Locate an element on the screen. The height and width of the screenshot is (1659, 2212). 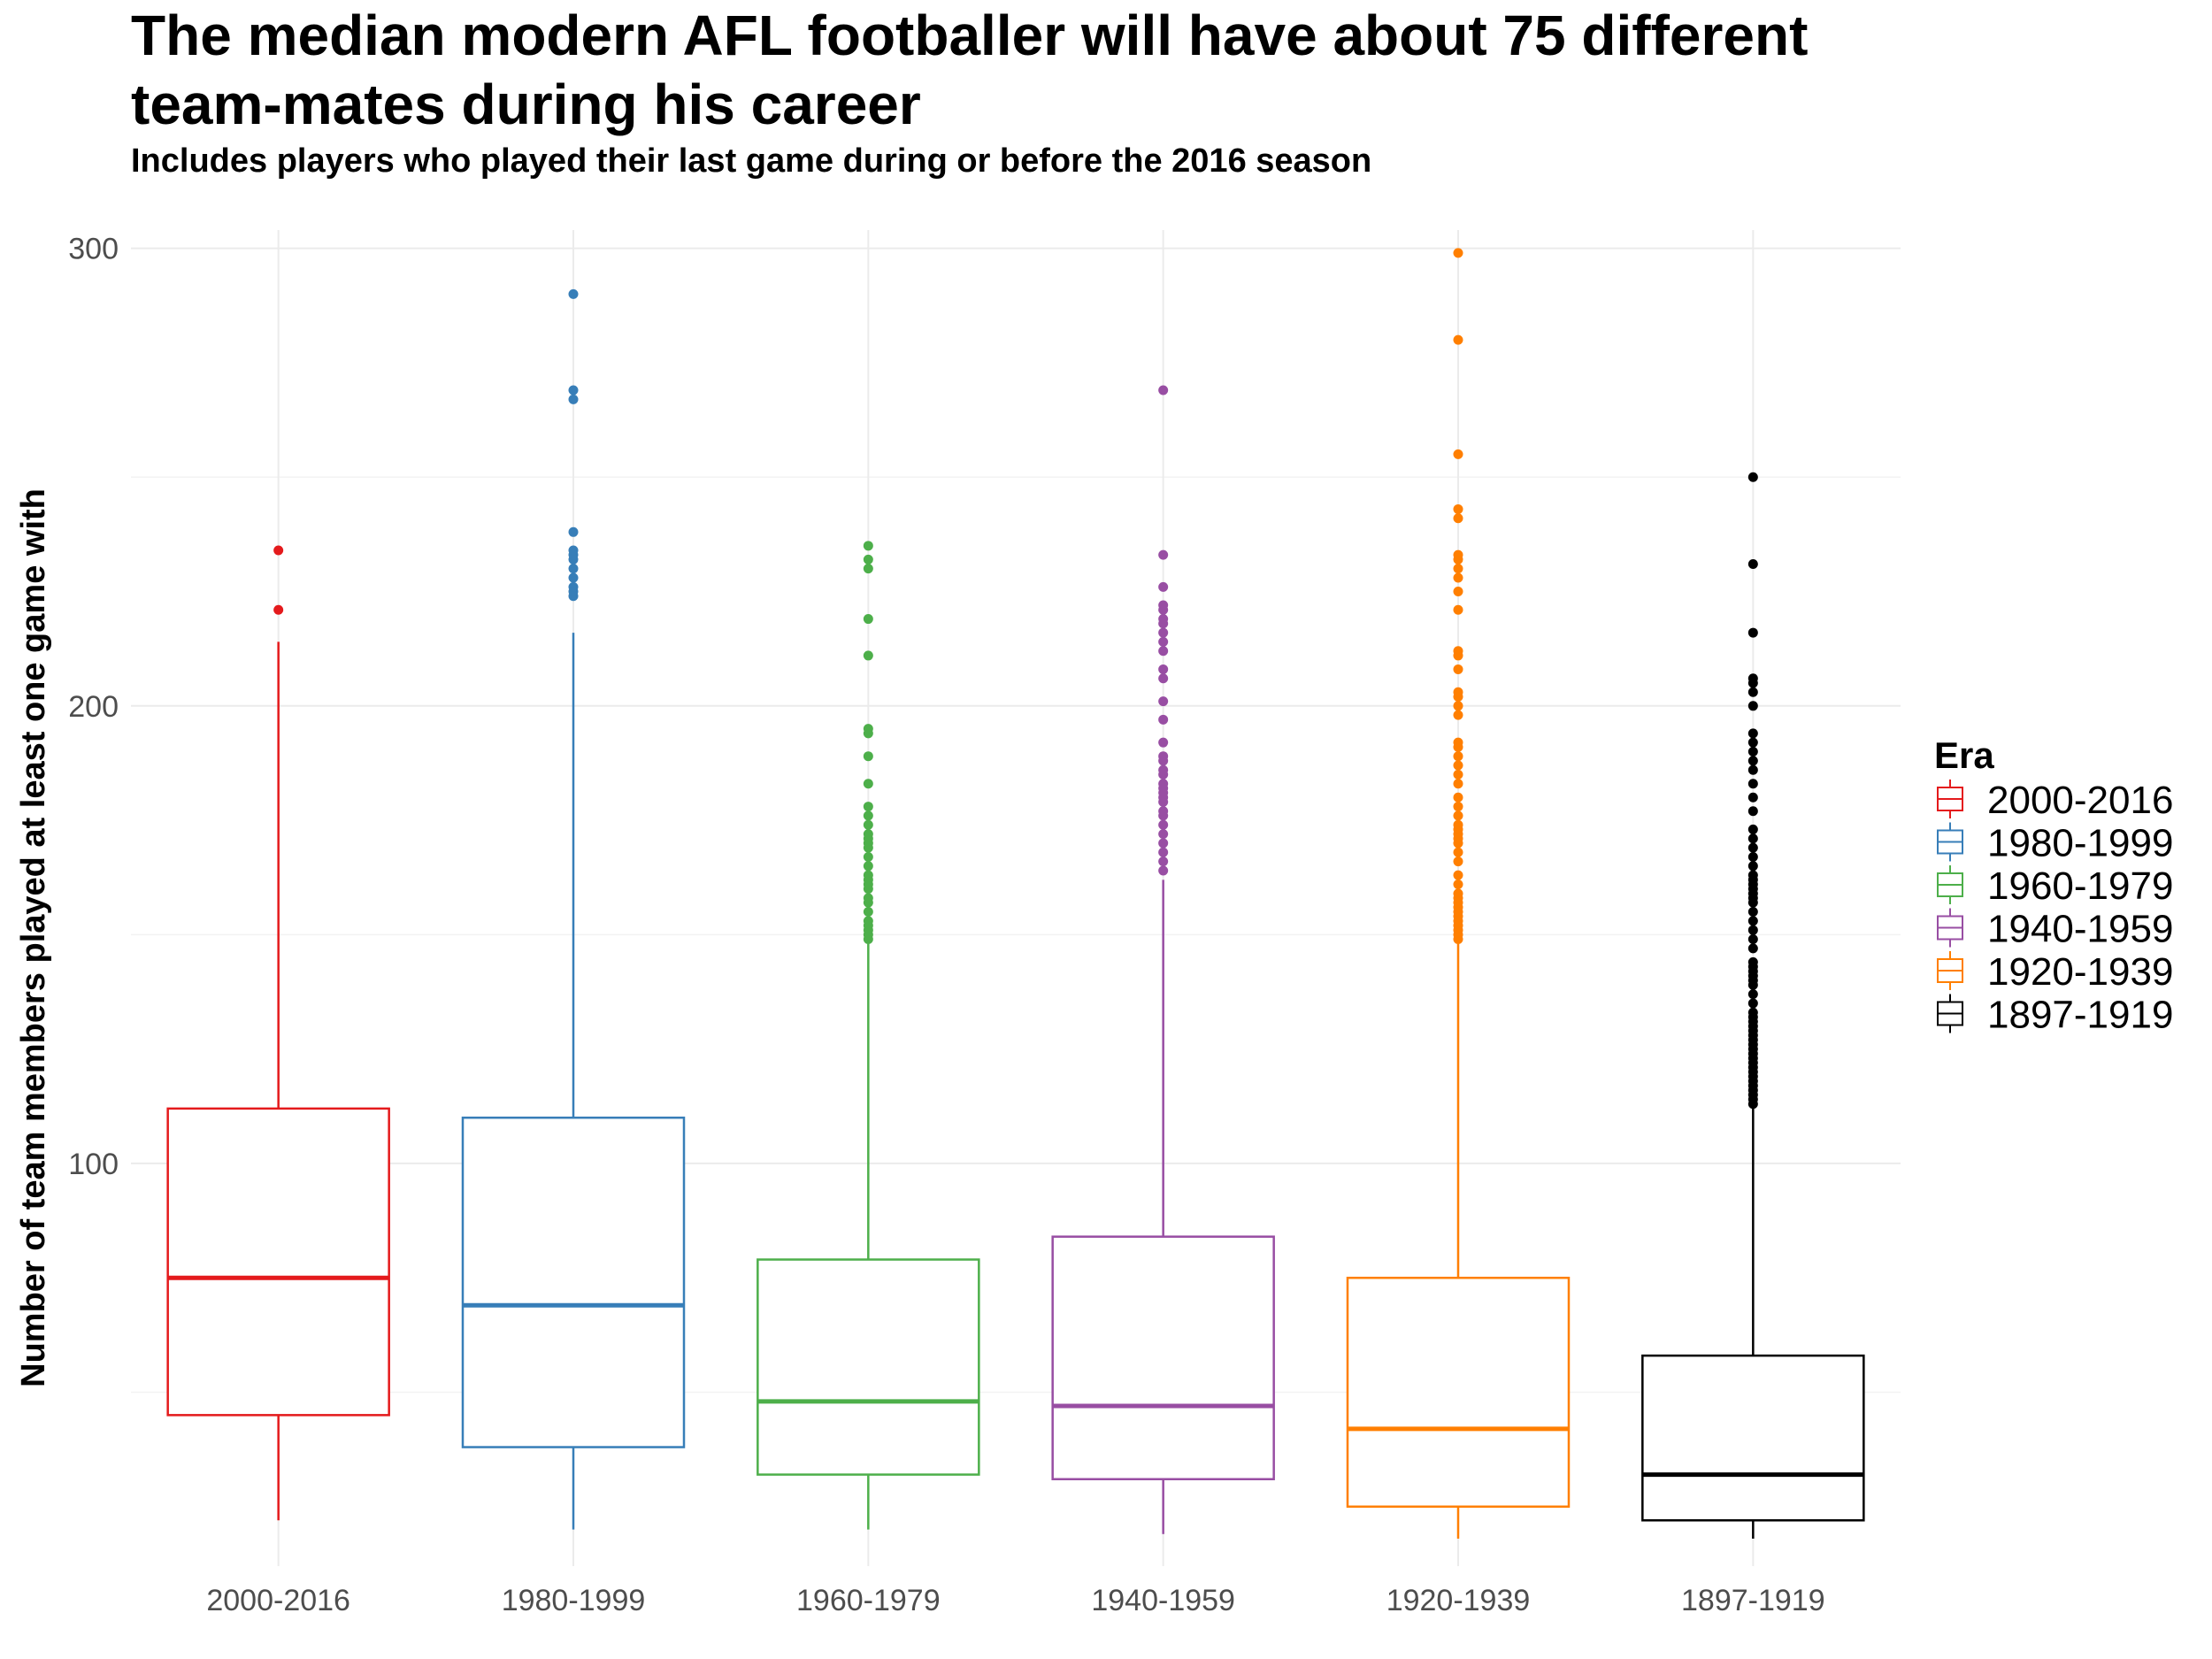
legend-label: 1960-1979 is located at coordinates (2080, 886).